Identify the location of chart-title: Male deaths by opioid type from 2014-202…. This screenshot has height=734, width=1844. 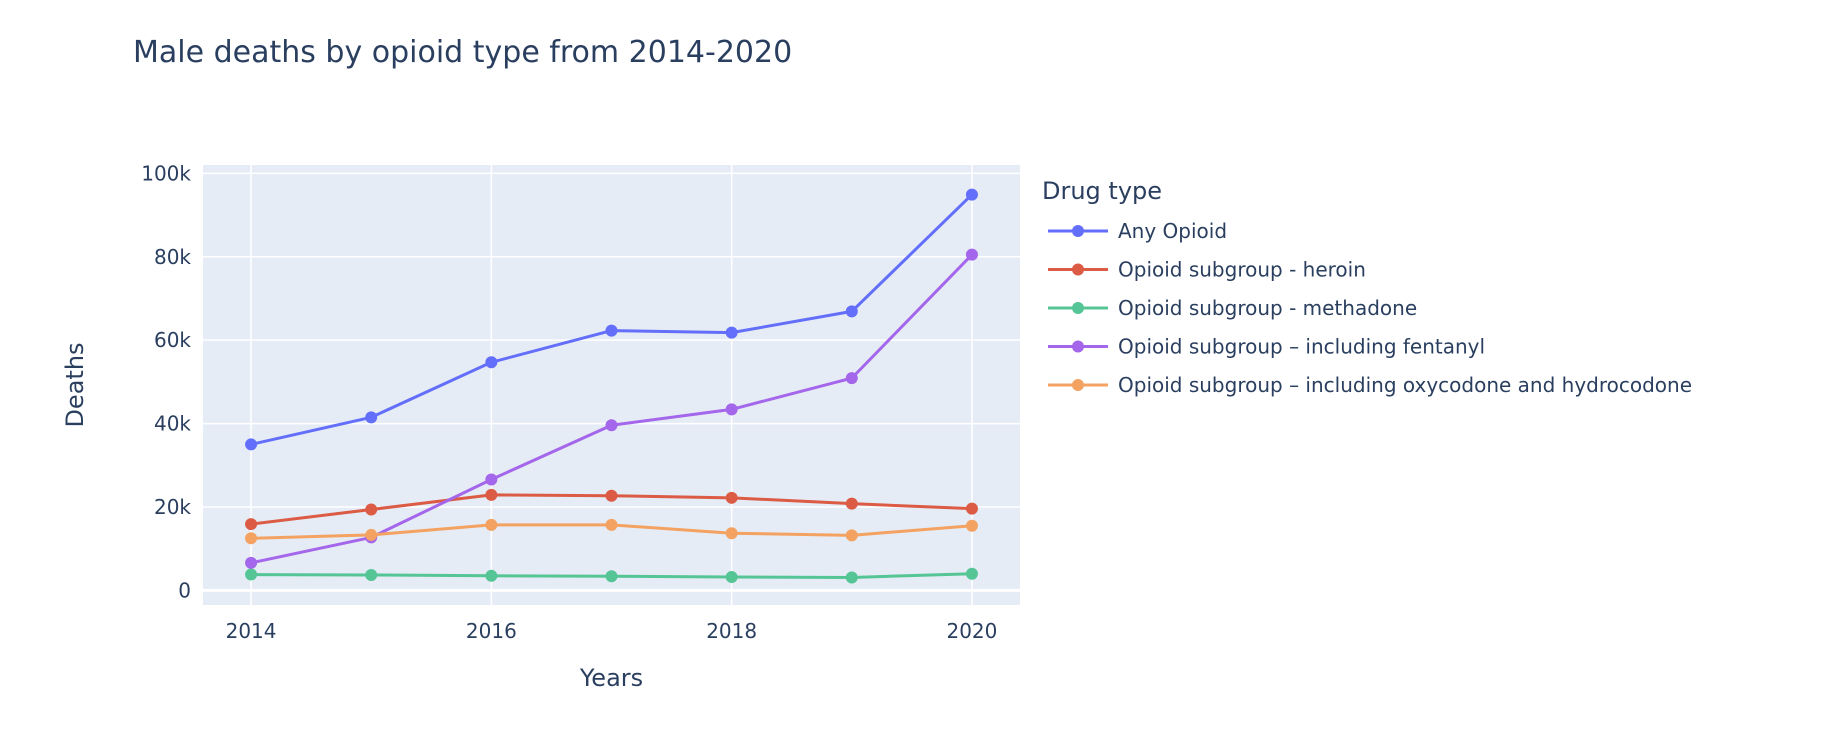
(462, 52).